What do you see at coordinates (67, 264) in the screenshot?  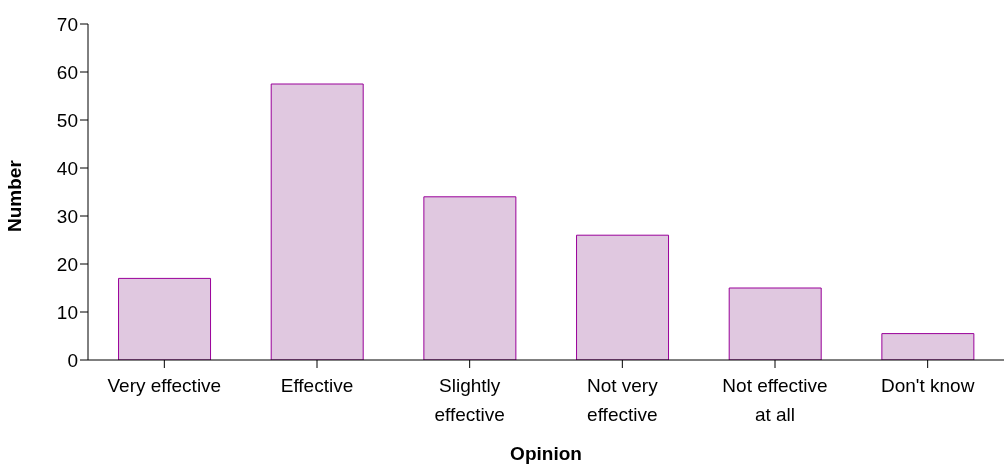 I see `y-tick-label: 20` at bounding box center [67, 264].